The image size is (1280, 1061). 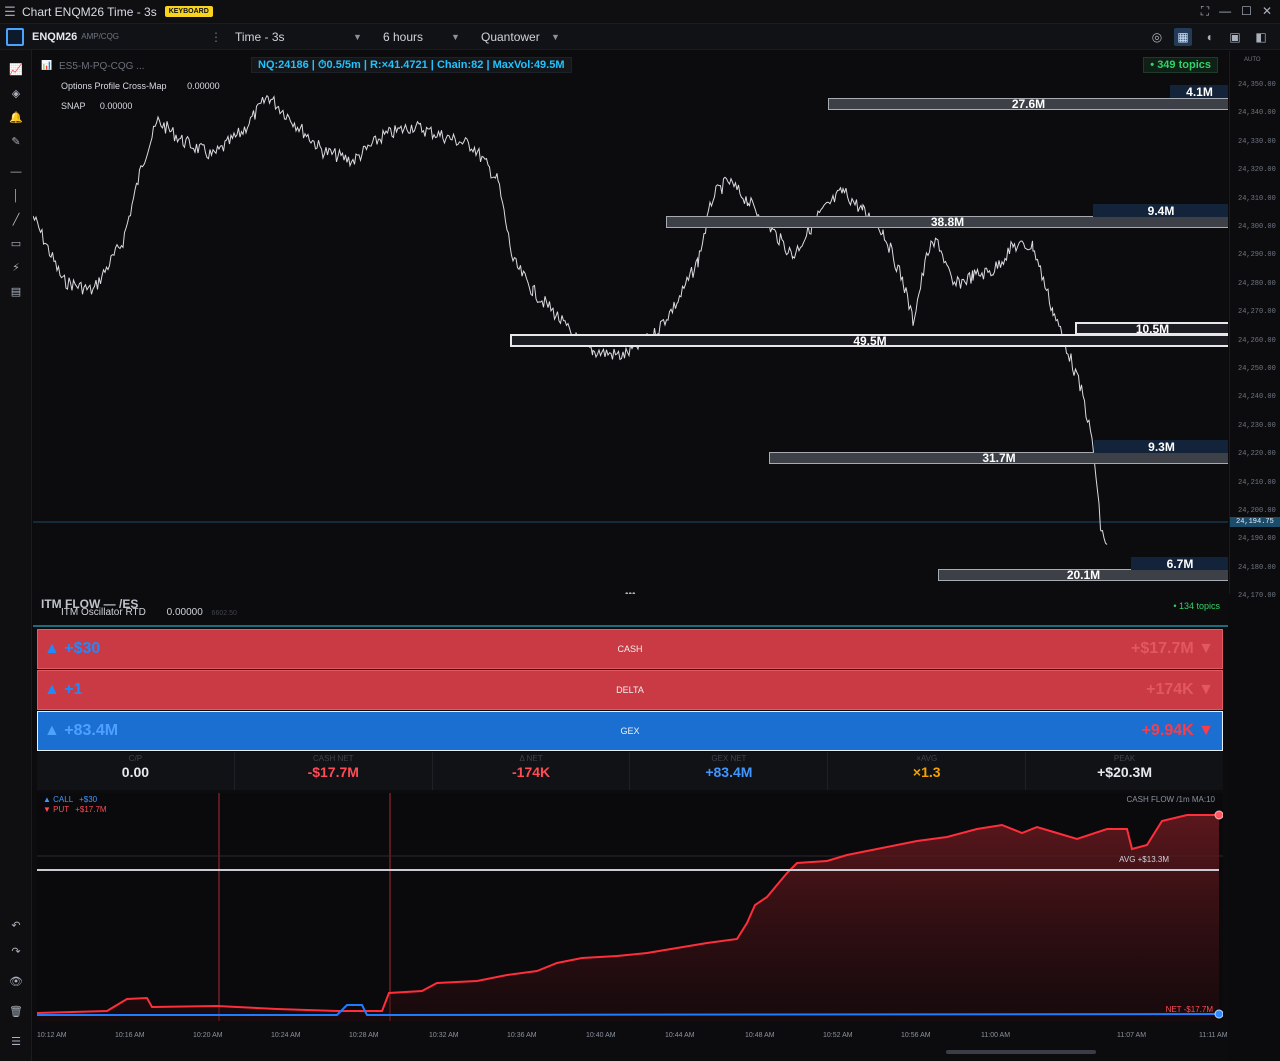 What do you see at coordinates (1157, 37) in the screenshot?
I see `crosshair-icon: ◎` at bounding box center [1157, 37].